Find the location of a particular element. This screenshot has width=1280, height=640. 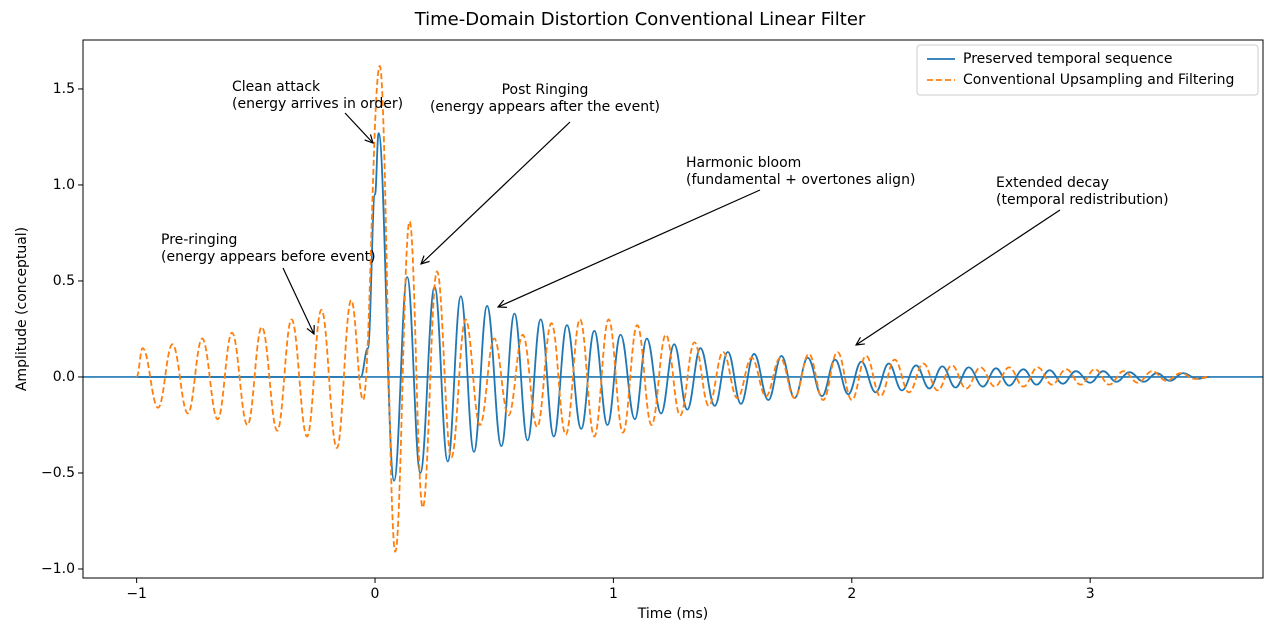

x-tick-label: 3 is located at coordinates (1090, 594).